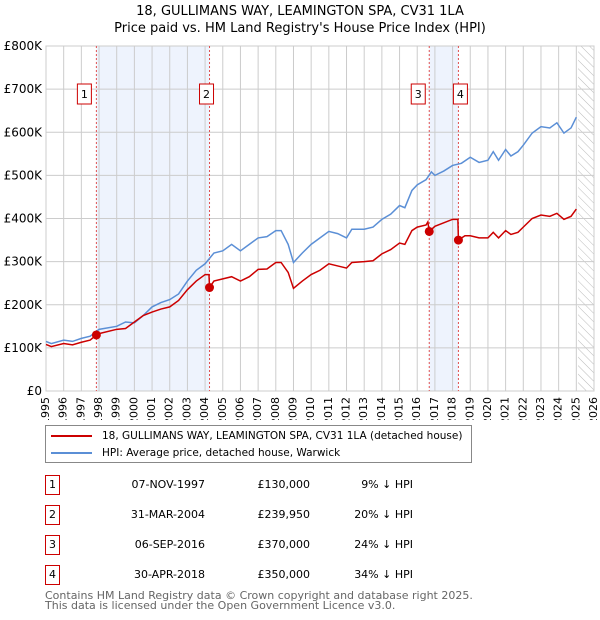 This screenshot has width=600, height=620. What do you see at coordinates (275, 408) in the screenshot?
I see `x-tick-label: 2008` at bounding box center [275, 408].